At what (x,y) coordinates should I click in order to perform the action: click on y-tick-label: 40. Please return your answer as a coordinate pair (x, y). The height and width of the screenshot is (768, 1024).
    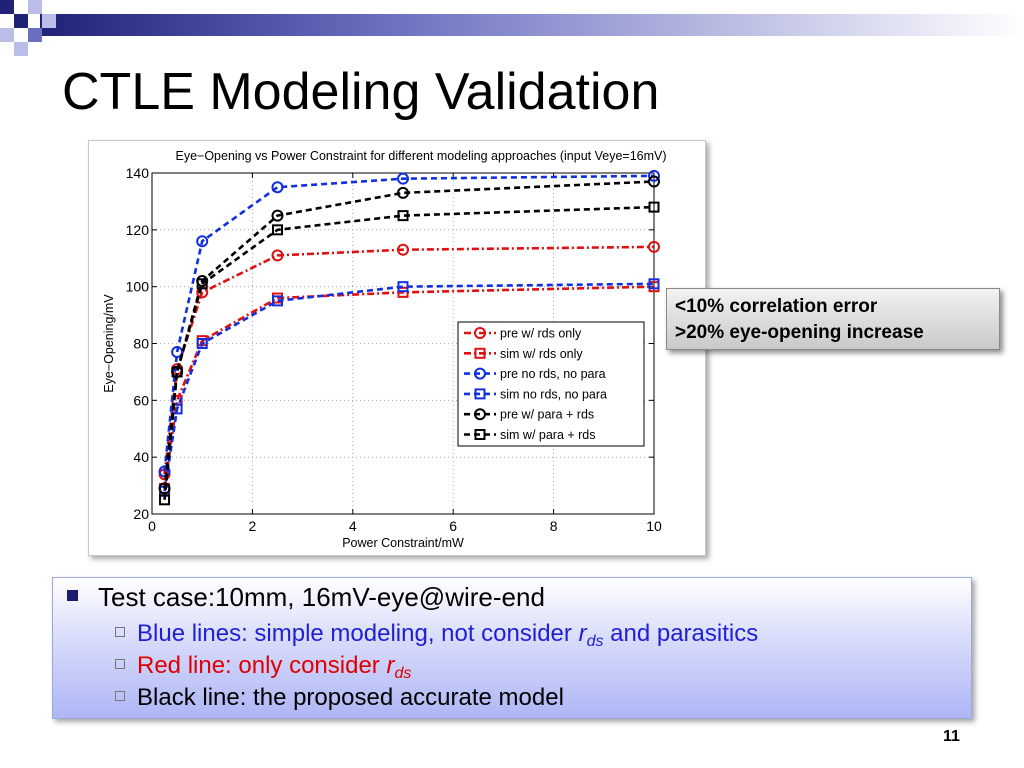
    Looking at the image, I should click on (141, 457).